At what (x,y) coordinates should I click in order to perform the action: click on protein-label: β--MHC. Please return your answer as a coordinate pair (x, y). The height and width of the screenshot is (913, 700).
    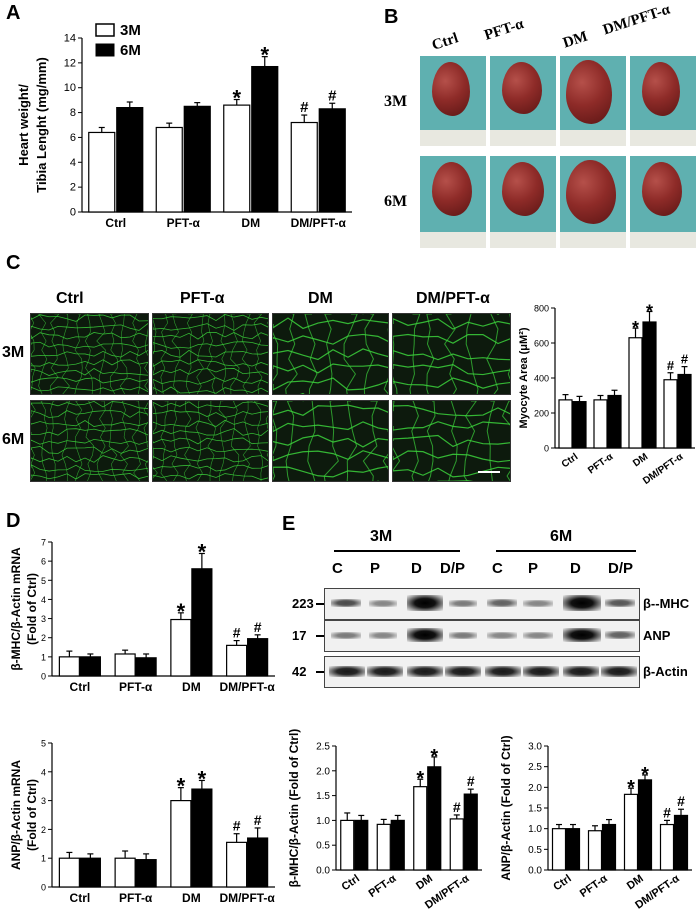
    Looking at the image, I should click on (666, 603).